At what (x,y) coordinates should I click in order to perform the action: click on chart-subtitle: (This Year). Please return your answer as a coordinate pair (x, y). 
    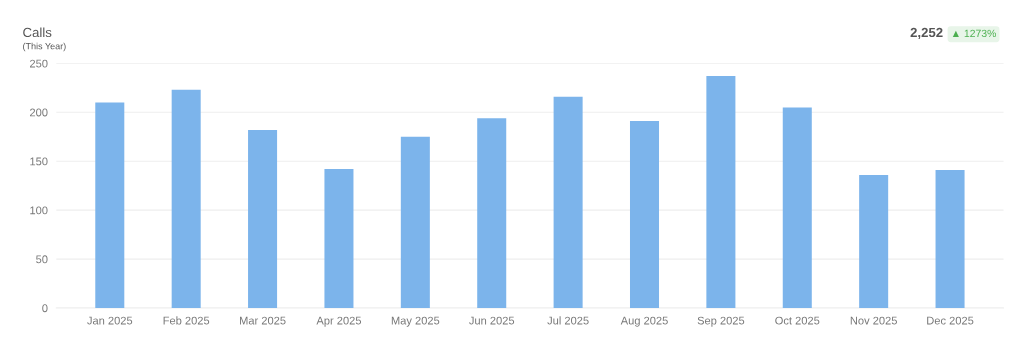
    Looking at the image, I should click on (44, 47).